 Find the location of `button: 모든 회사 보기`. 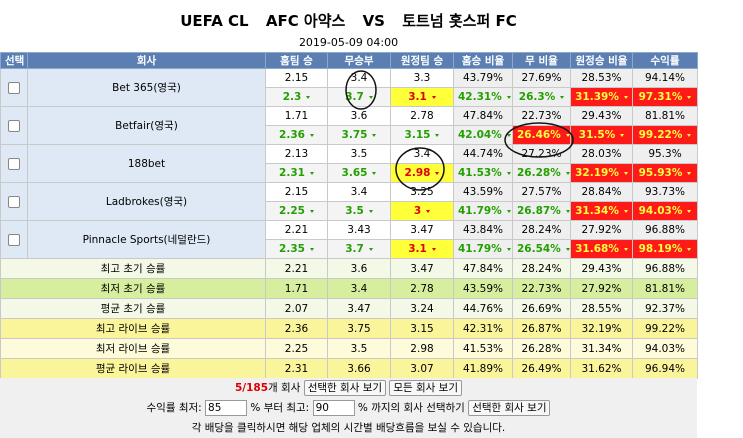

button: 모든 회사 보기 is located at coordinates (425, 388).